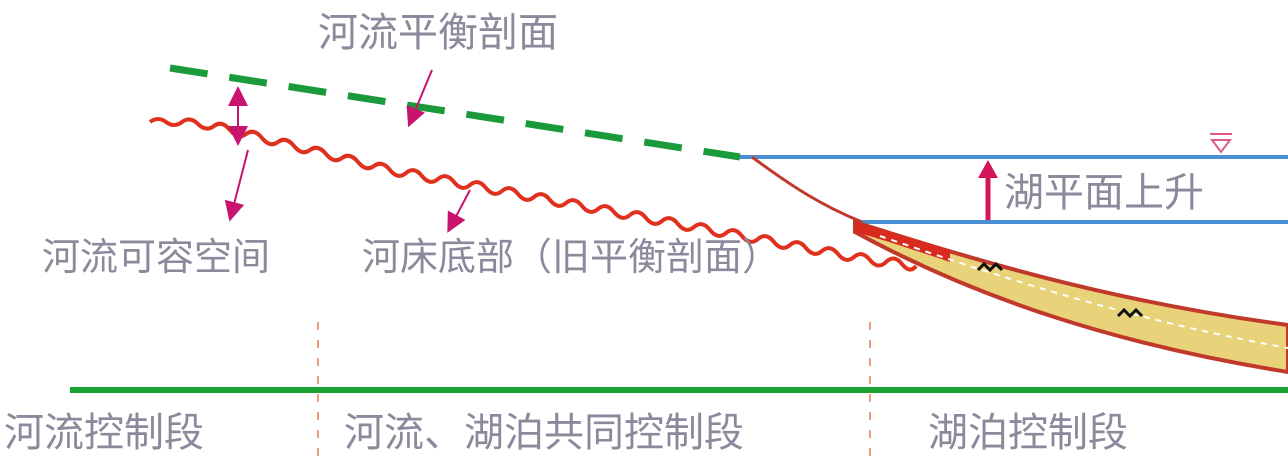 The width and height of the screenshot is (1288, 459). I want to click on balance-profile-pointer, so click(419, 98).